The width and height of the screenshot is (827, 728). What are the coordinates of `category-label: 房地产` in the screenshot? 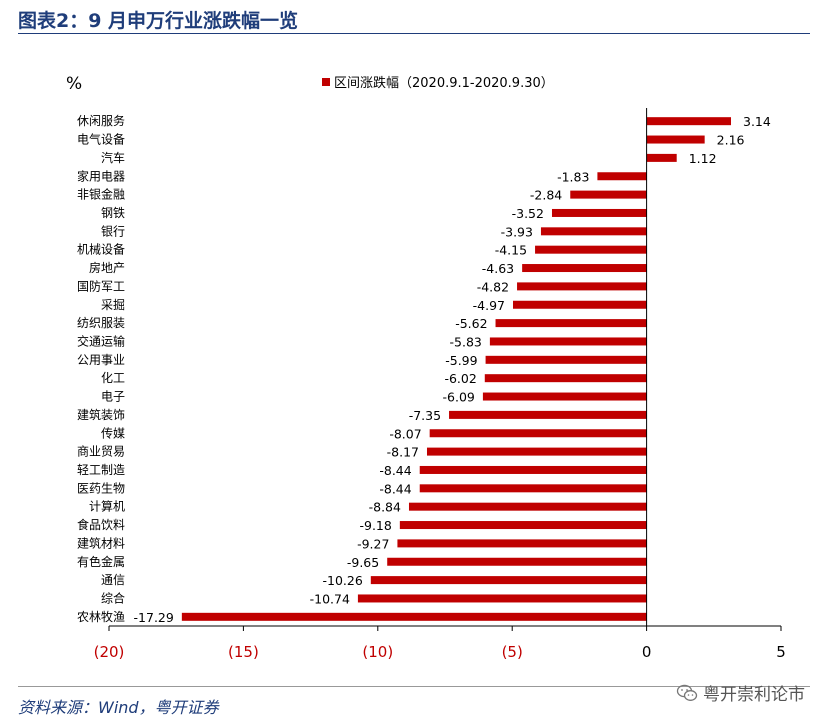 It's located at (107, 267).